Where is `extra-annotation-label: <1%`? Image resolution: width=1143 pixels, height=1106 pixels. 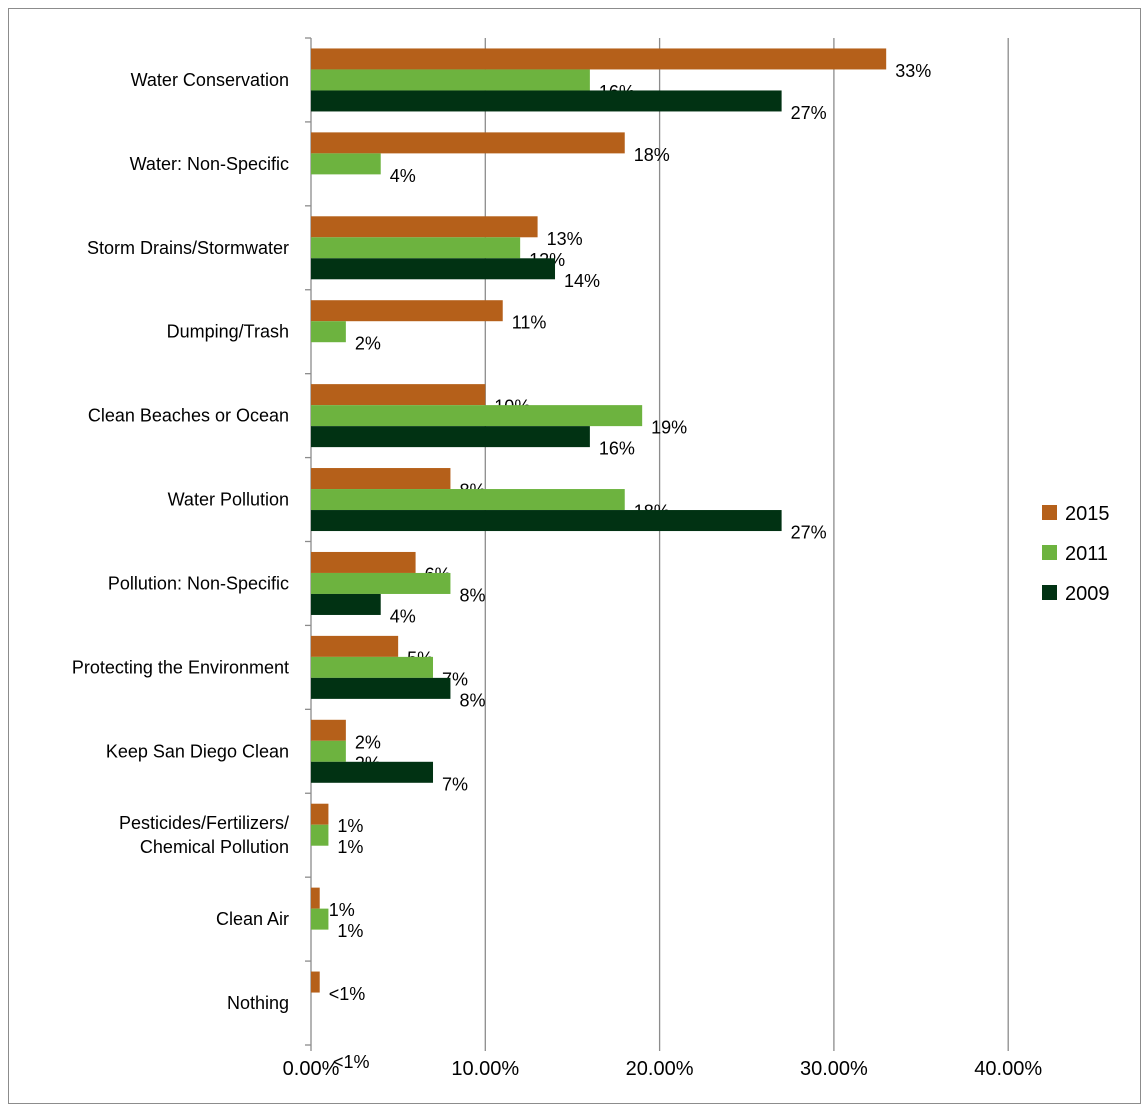 extra-annotation-label: <1% is located at coordinates (351, 1062).